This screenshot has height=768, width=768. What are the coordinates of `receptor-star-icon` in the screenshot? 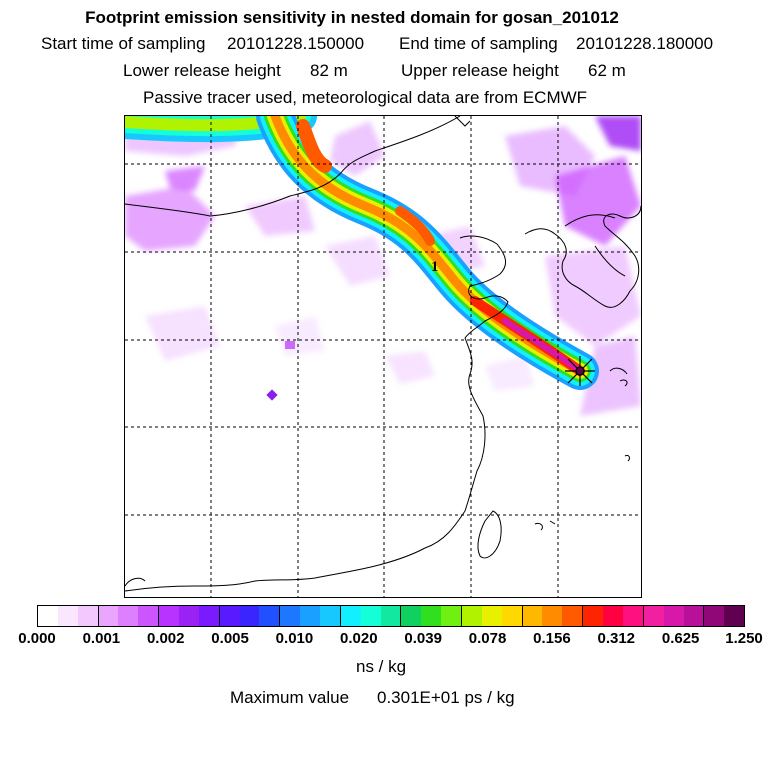 It's located at (580, 371).